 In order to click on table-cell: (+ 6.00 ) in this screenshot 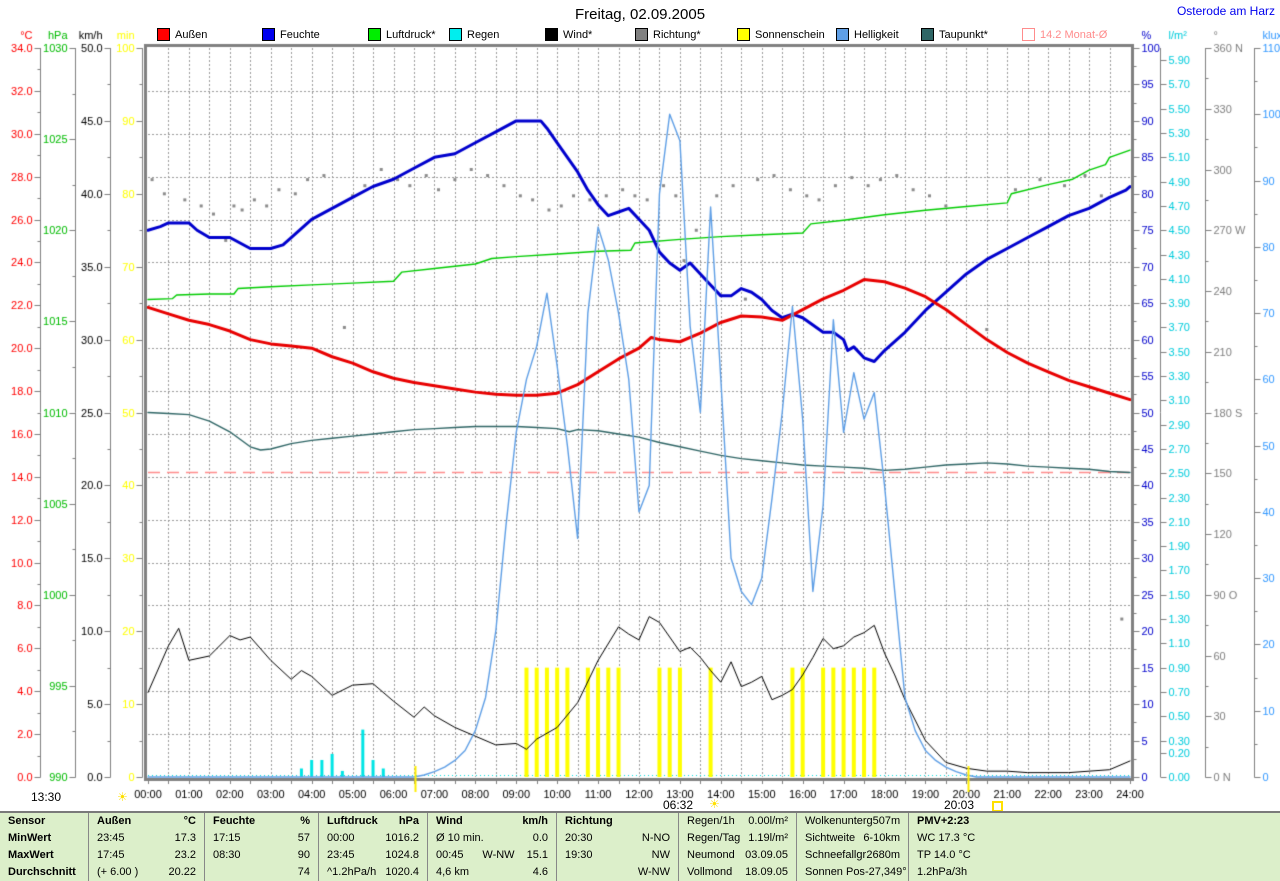, I will do `click(118, 872)`.